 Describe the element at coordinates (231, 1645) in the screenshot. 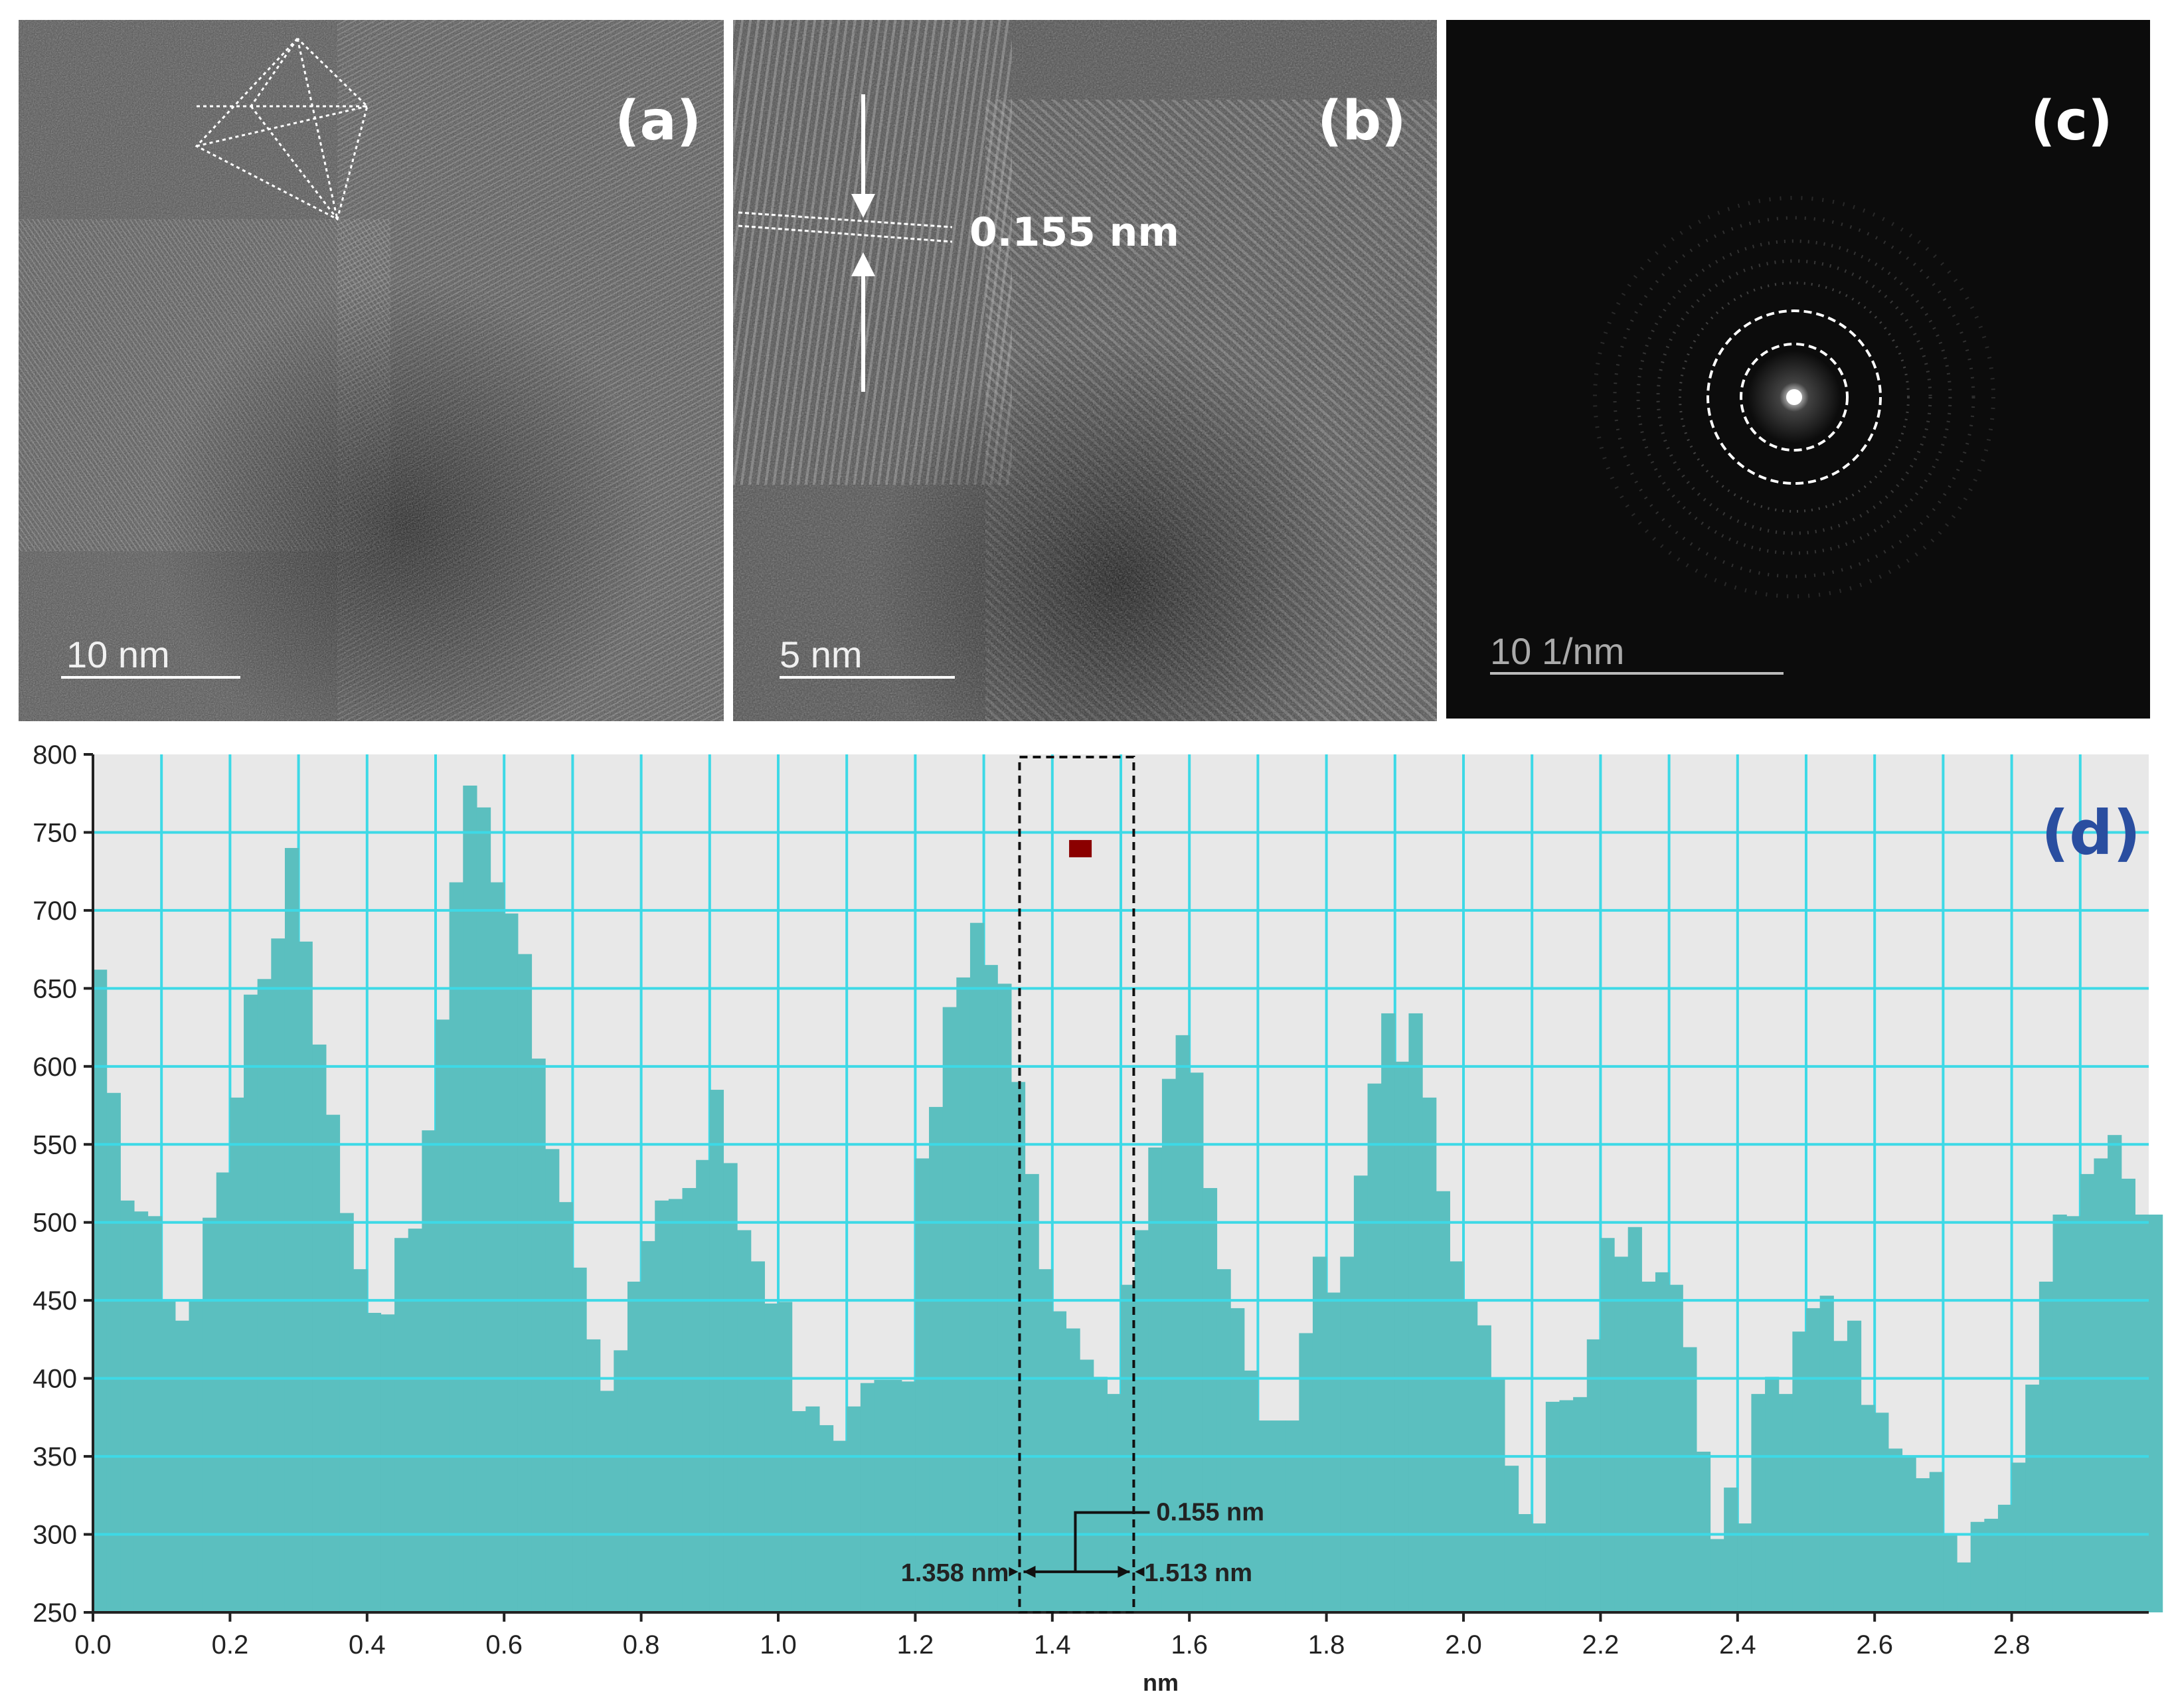

I see `x-tick-label: 0.2` at that location.